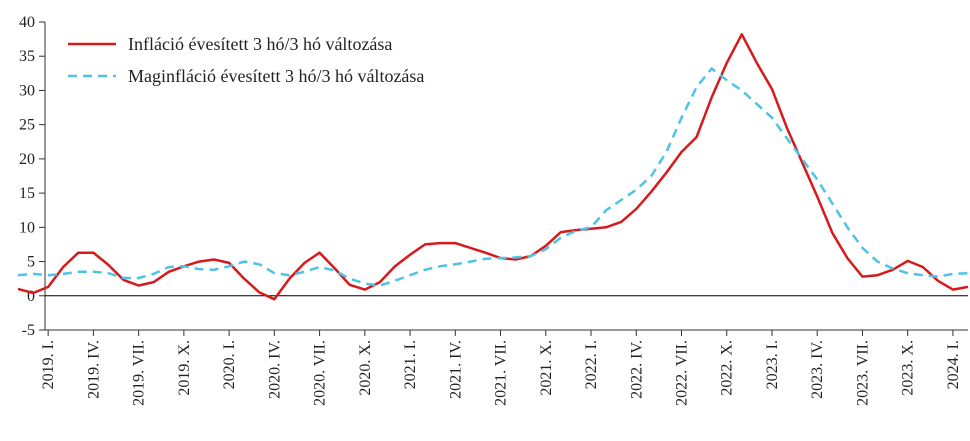  What do you see at coordinates (727, 368) in the screenshot?
I see `x-tick-label: 2022. X.` at bounding box center [727, 368].